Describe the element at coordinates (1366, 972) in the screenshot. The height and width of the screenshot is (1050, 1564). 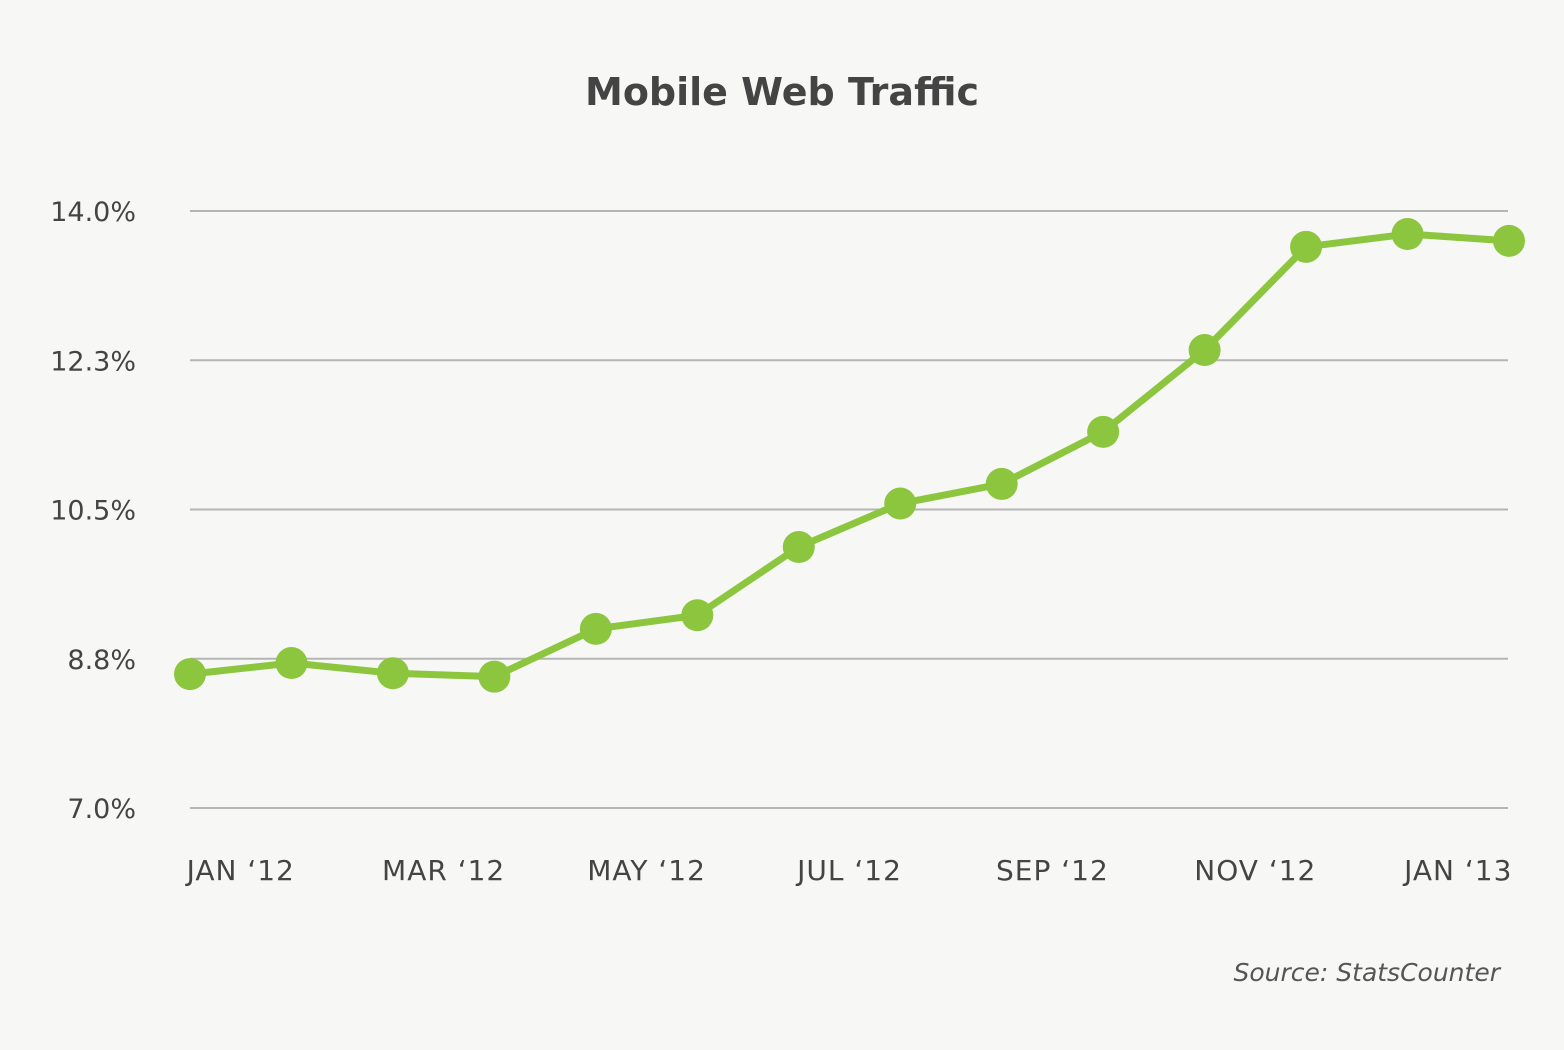
I see `source-note: Source: StatsCounter` at that location.